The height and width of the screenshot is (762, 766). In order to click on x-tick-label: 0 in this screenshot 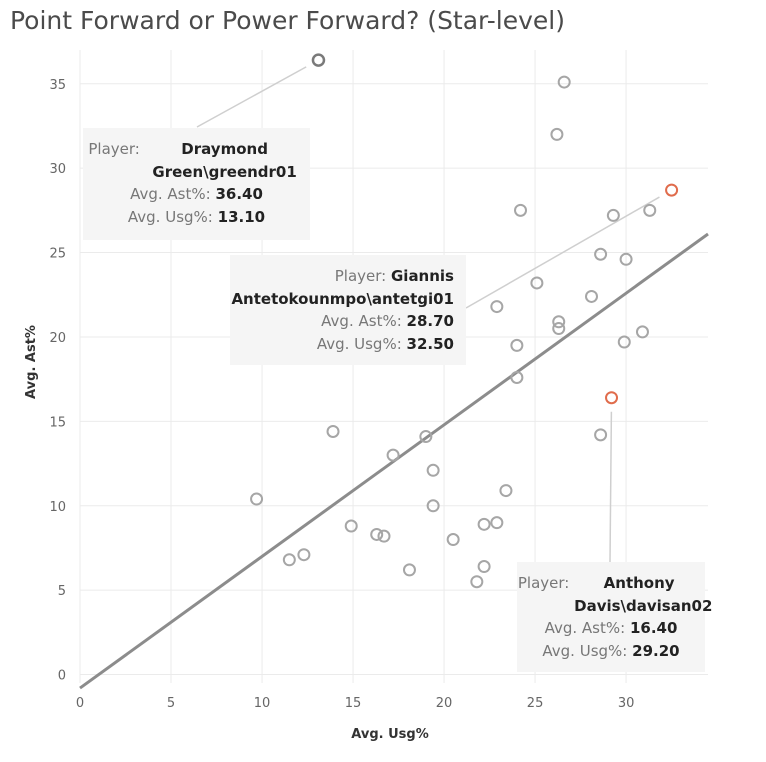, I will do `click(80, 703)`.